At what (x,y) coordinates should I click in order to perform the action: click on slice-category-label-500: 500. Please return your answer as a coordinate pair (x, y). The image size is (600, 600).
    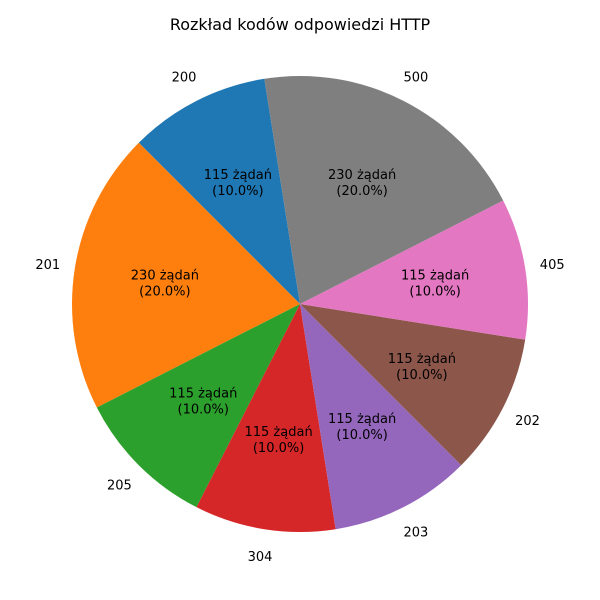
    Looking at the image, I should click on (416, 77).